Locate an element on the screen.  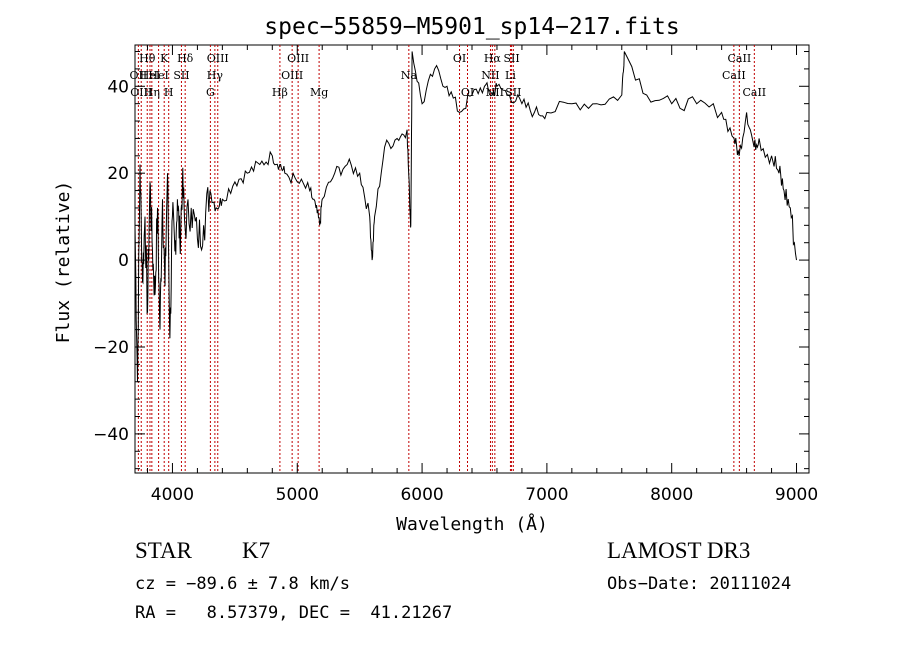
spectral-line-label: Hδ is located at coordinates (185, 58).